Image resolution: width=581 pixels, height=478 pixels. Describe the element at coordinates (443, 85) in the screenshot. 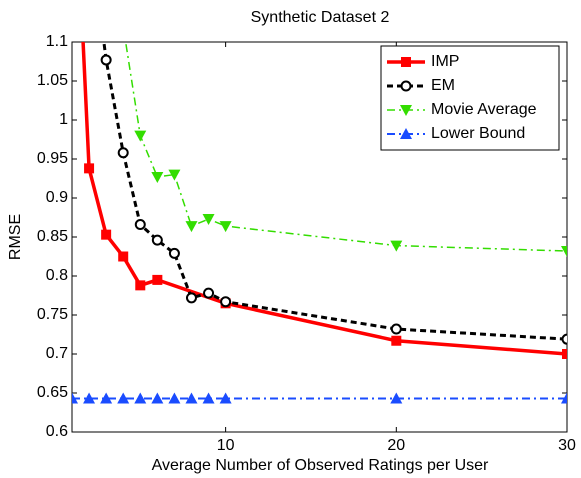

I see `legend-label: EM` at that location.